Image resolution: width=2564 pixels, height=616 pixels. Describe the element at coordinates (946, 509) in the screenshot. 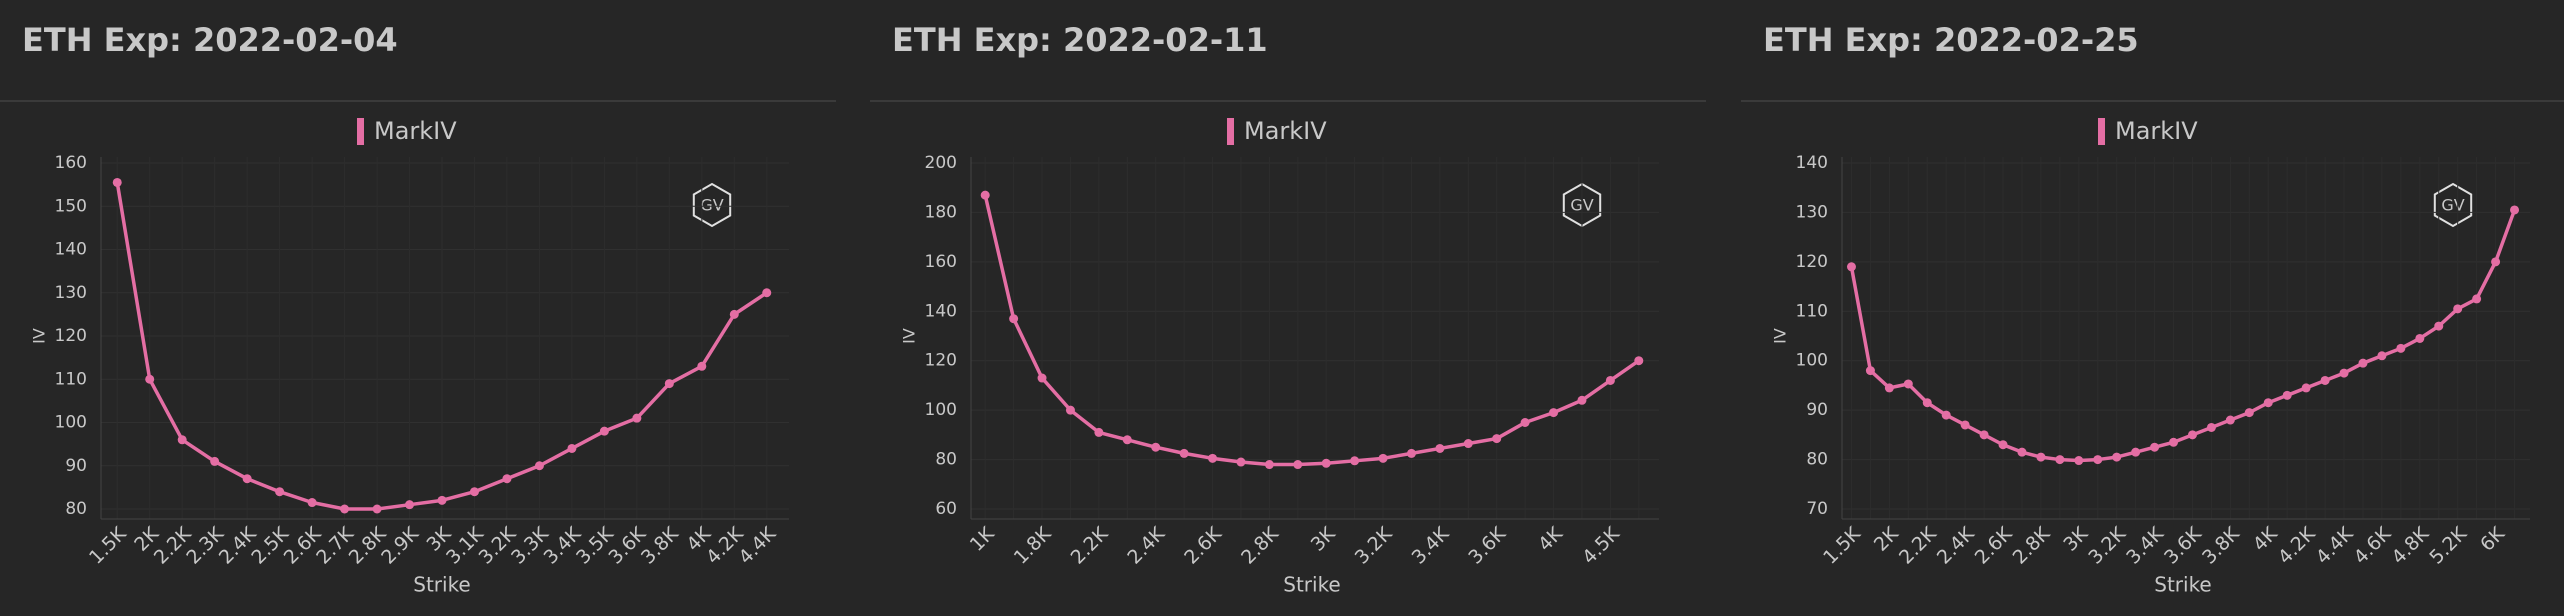

I see `y-tick-label: 60` at that location.